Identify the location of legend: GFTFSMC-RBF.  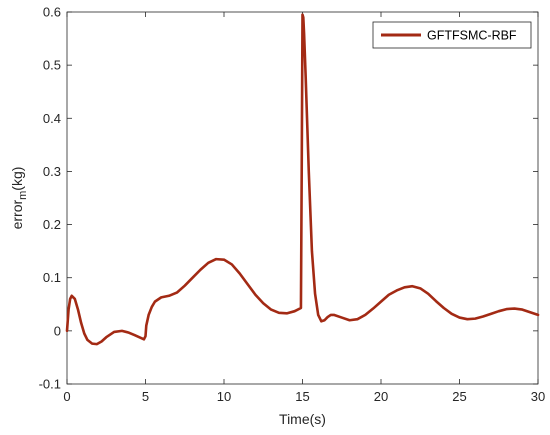
(452, 35).